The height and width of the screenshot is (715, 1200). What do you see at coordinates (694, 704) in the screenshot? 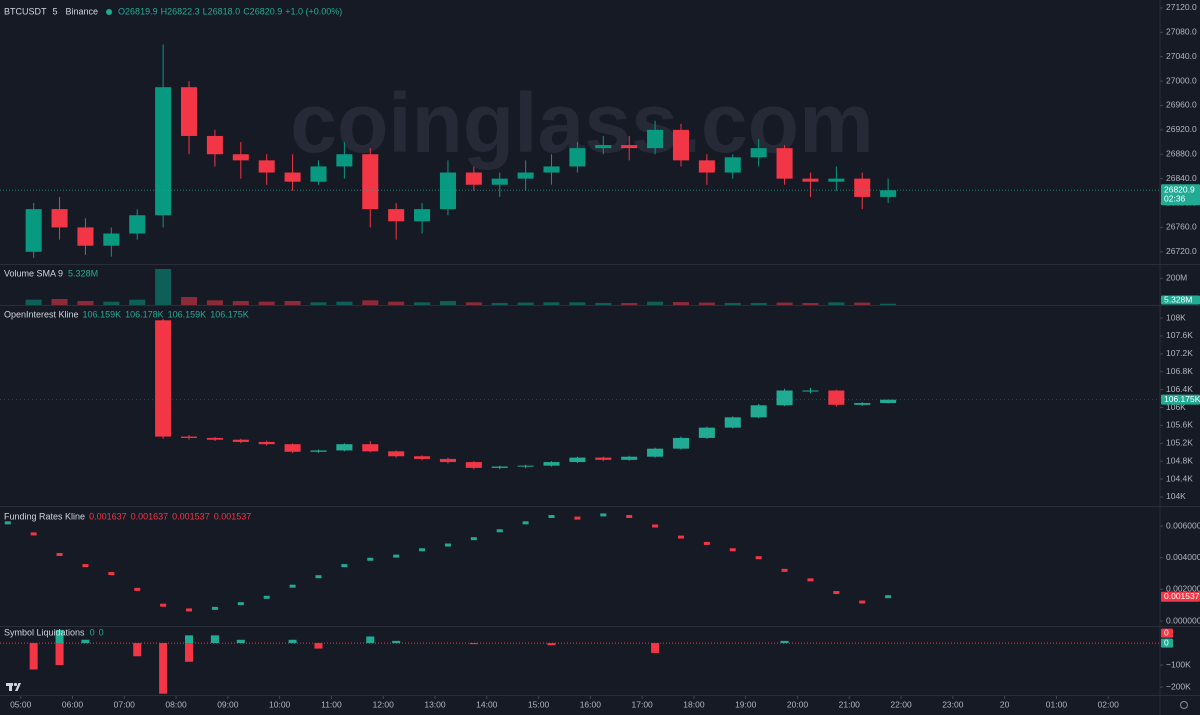
I see `x-tick-label: 18:00` at bounding box center [694, 704].